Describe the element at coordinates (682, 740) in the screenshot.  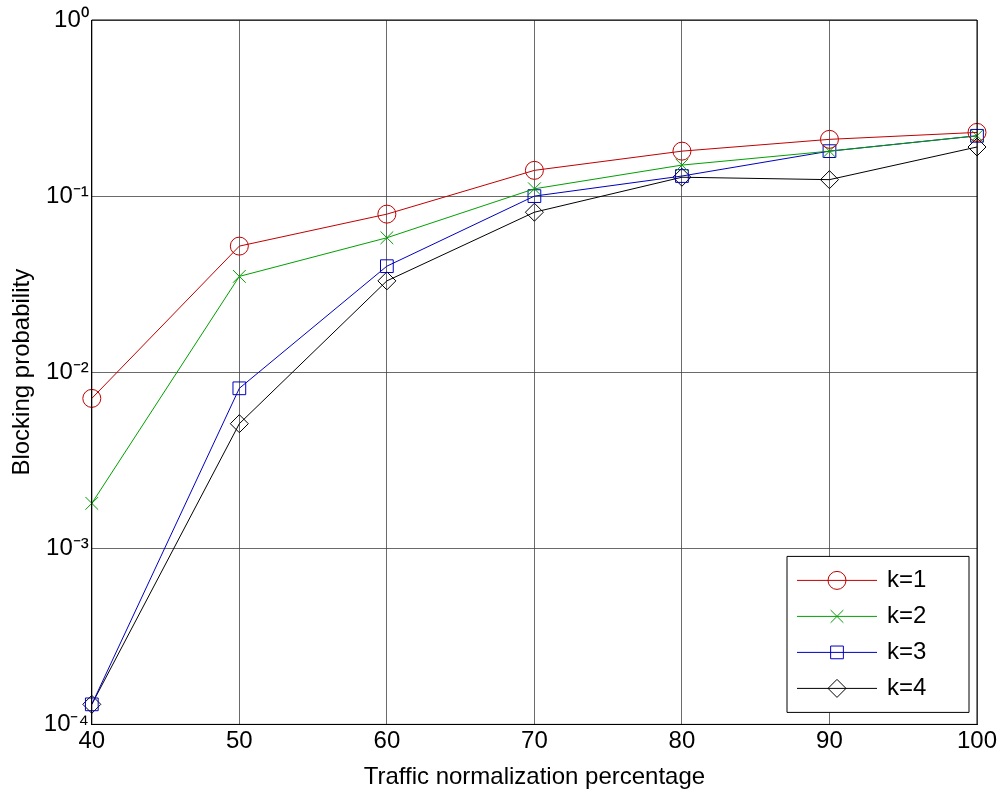
I see `x-tick-label: 80` at that location.